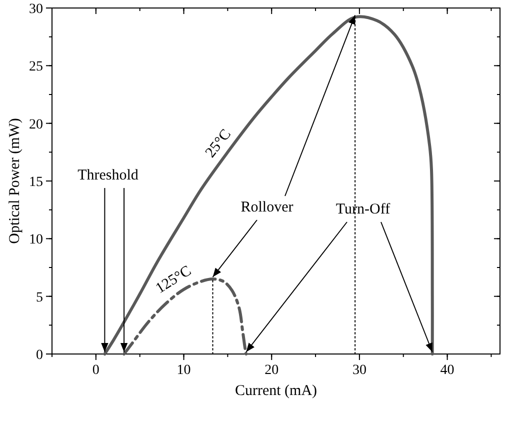 This screenshot has width=521, height=439. Describe the element at coordinates (36, 124) in the screenshot. I see `y-tick-label: 20` at that location.